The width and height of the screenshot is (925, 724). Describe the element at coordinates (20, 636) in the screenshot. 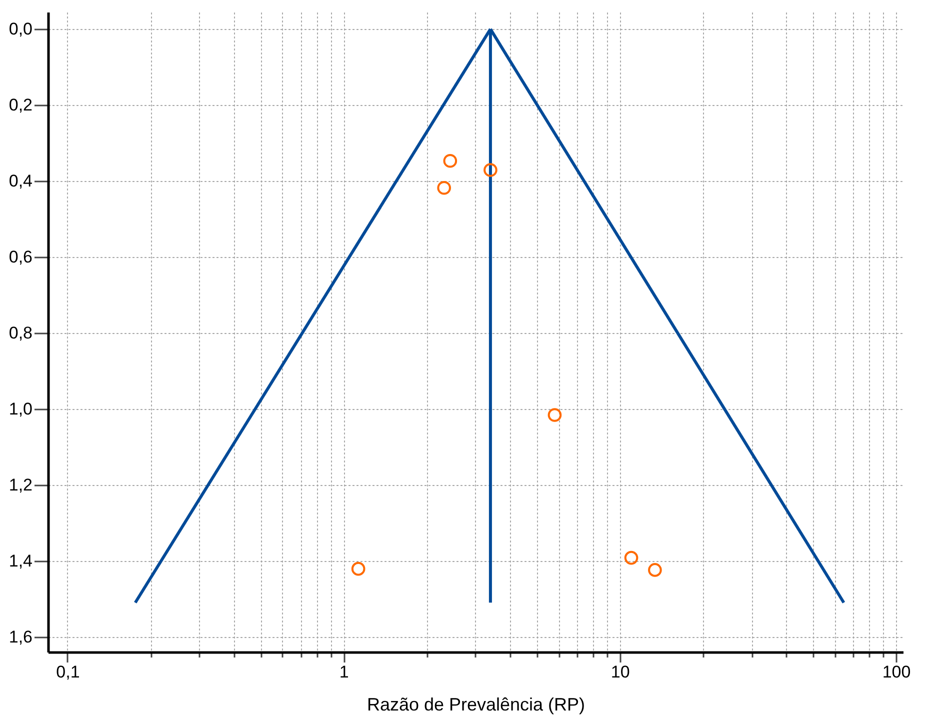

I see `y-tick-label: 1,6` at that location.